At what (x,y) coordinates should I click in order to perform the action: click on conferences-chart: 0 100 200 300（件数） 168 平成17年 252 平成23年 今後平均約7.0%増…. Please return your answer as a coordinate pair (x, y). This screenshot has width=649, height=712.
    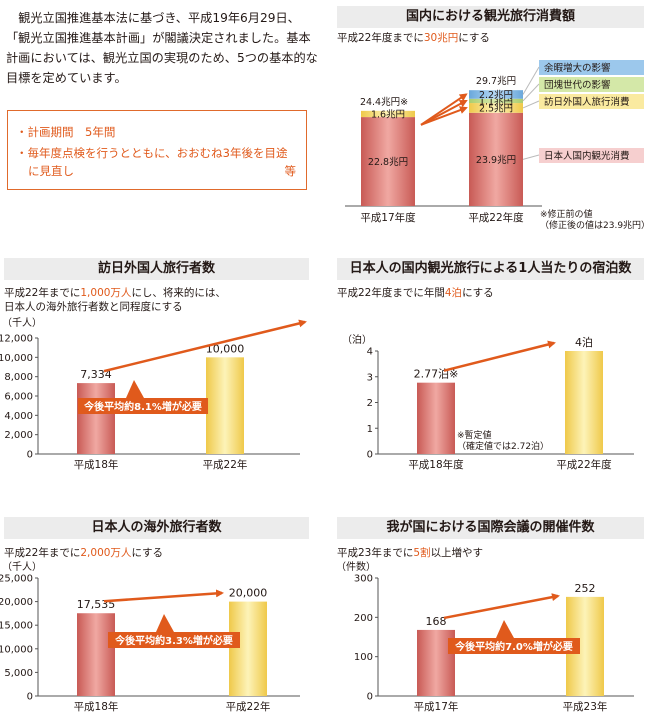
    Looking at the image, I should click on (485, 636).